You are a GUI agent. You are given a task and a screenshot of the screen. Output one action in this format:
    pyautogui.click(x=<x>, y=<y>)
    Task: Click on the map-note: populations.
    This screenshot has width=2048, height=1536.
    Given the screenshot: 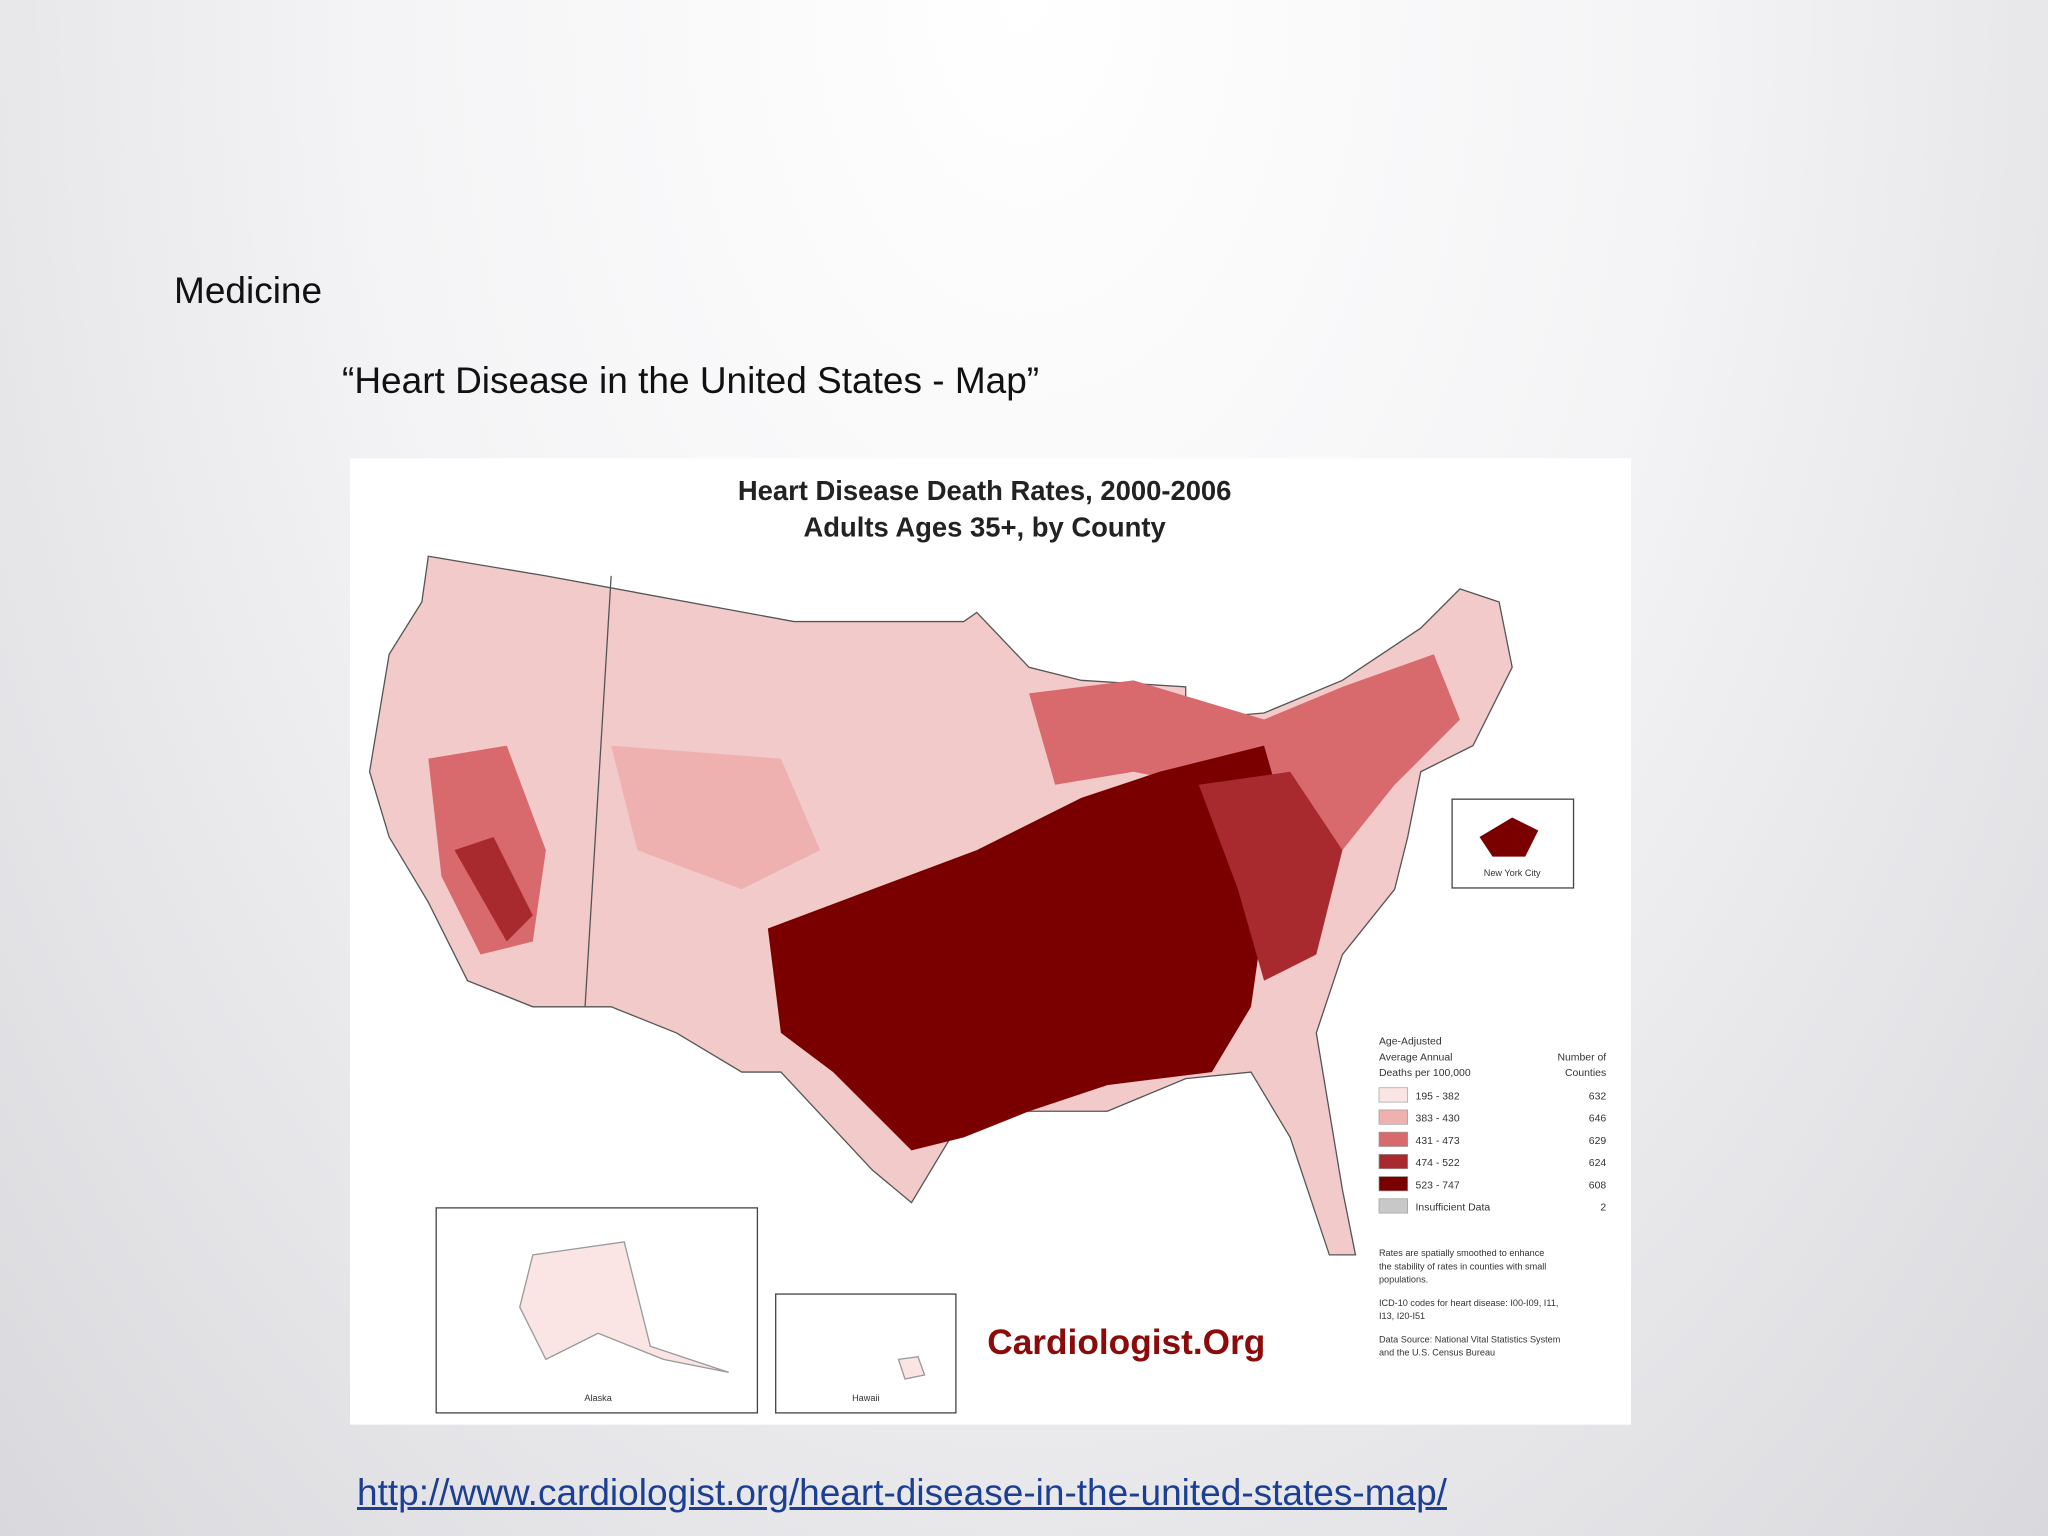 What is the action you would take?
    pyautogui.click(x=1403, y=1279)
    